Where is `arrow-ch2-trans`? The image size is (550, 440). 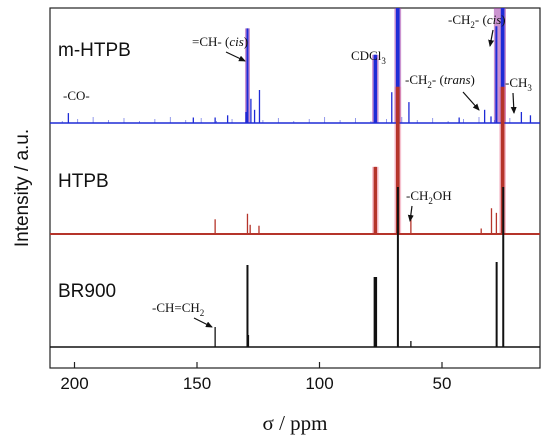
arrow-ch2-trans is located at coordinates (471, 101).